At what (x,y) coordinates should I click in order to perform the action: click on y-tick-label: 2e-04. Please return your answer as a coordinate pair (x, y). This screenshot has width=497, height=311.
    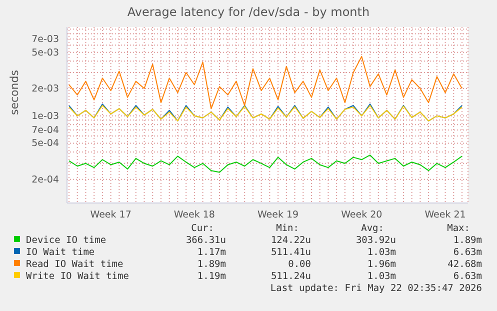
    Looking at the image, I should click on (45, 180).